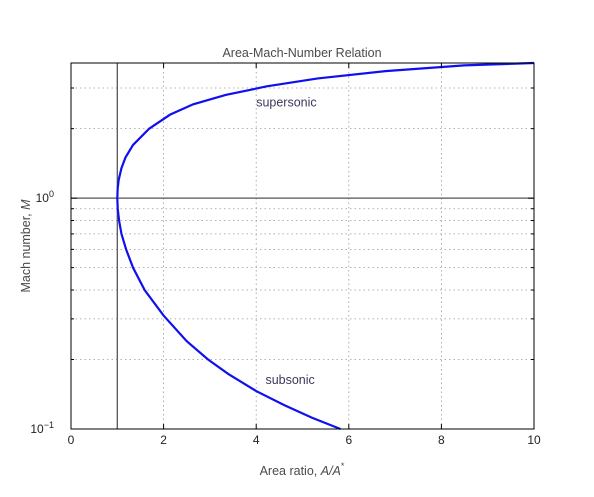 Image resolution: width=594 pixels, height=497 pixels. What do you see at coordinates (49, 425) in the screenshot?
I see `y-tick-label-exponent: −1` at bounding box center [49, 425].